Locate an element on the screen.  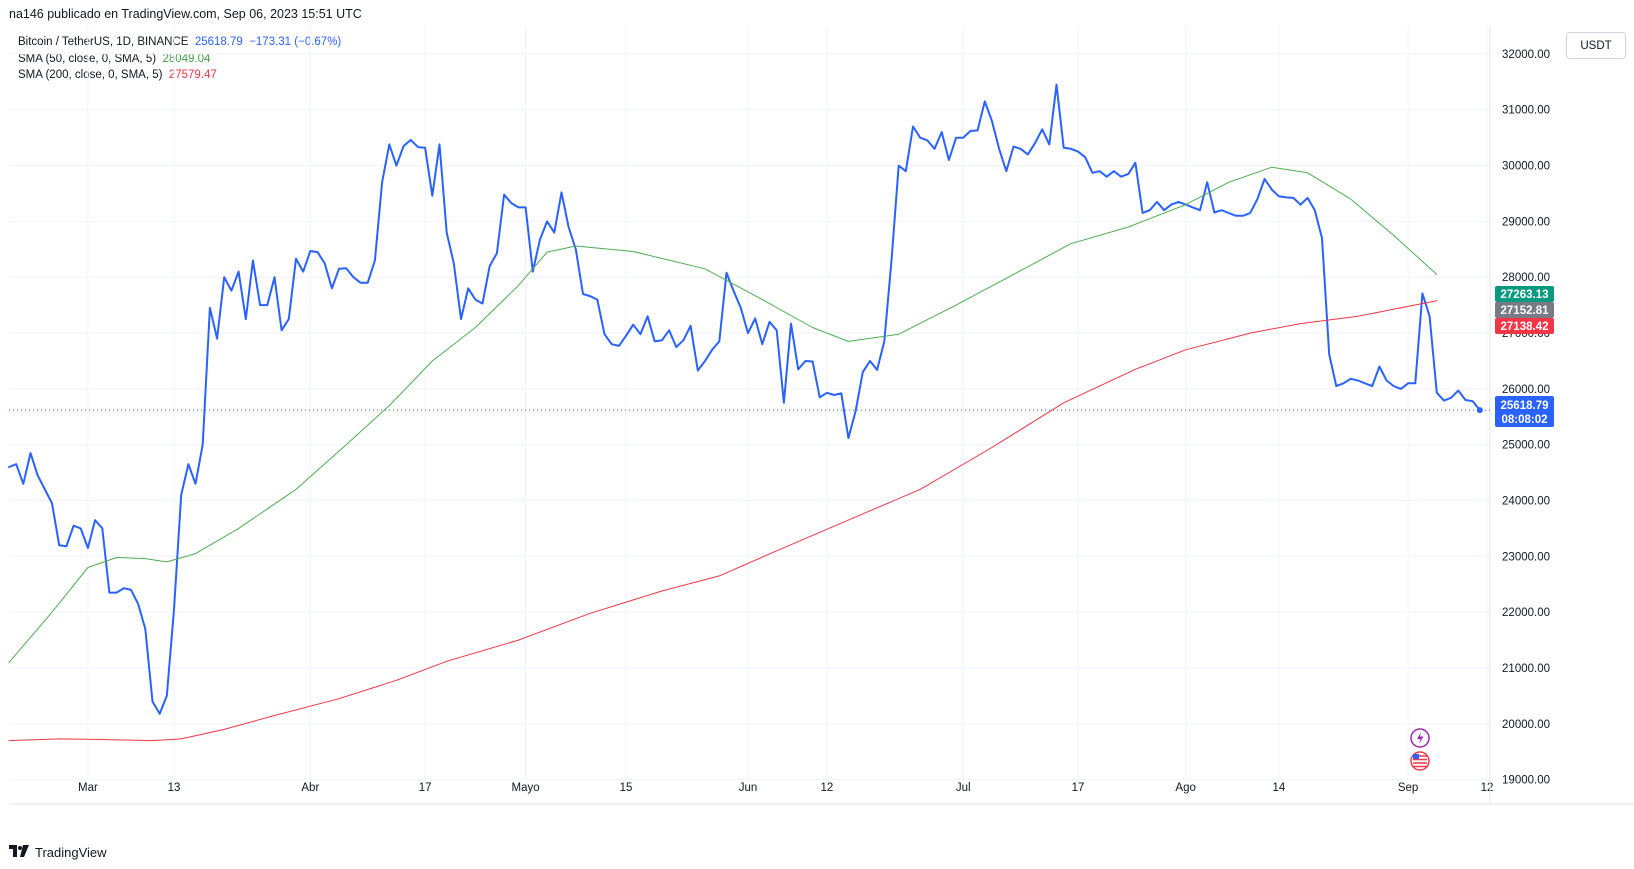
x-tick-label: Abr is located at coordinates (310, 788).